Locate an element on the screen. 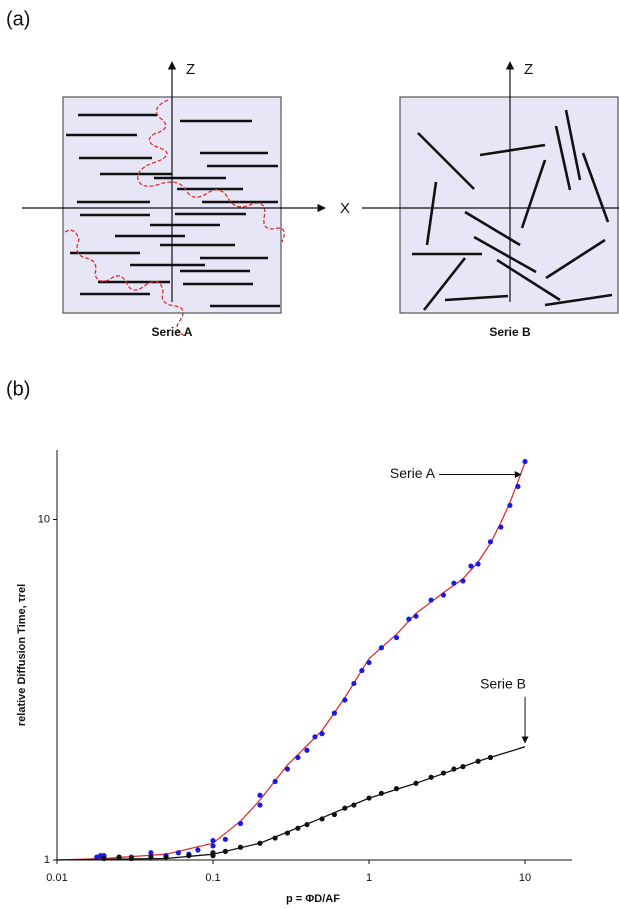  diagram-serie-b is located at coordinates (509, 205).